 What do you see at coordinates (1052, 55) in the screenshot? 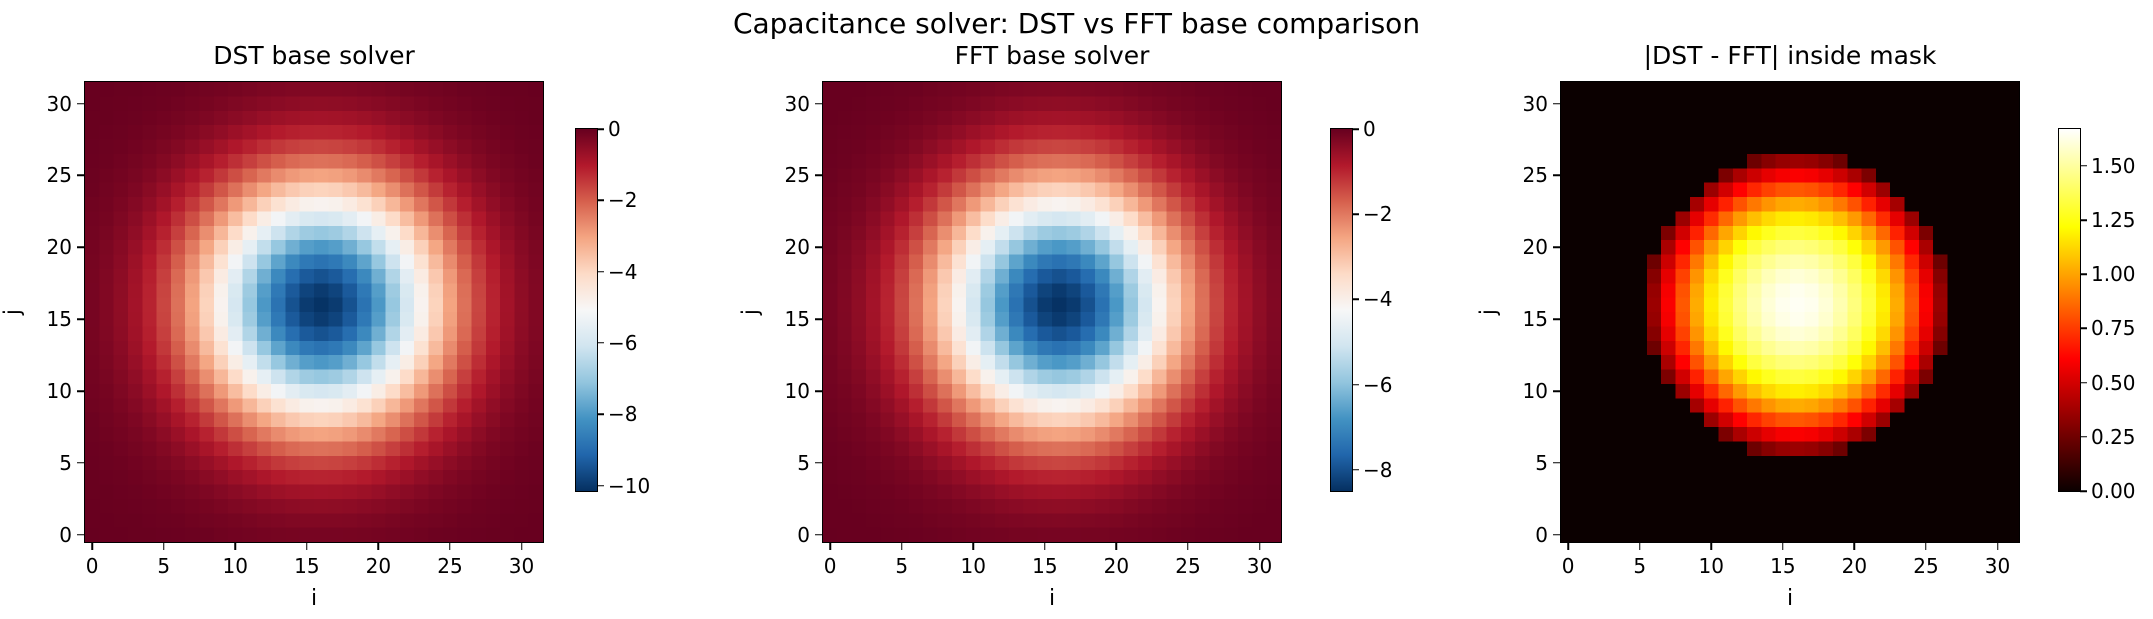
I see `subplot-title-fft: FFT base solver` at bounding box center [1052, 55].